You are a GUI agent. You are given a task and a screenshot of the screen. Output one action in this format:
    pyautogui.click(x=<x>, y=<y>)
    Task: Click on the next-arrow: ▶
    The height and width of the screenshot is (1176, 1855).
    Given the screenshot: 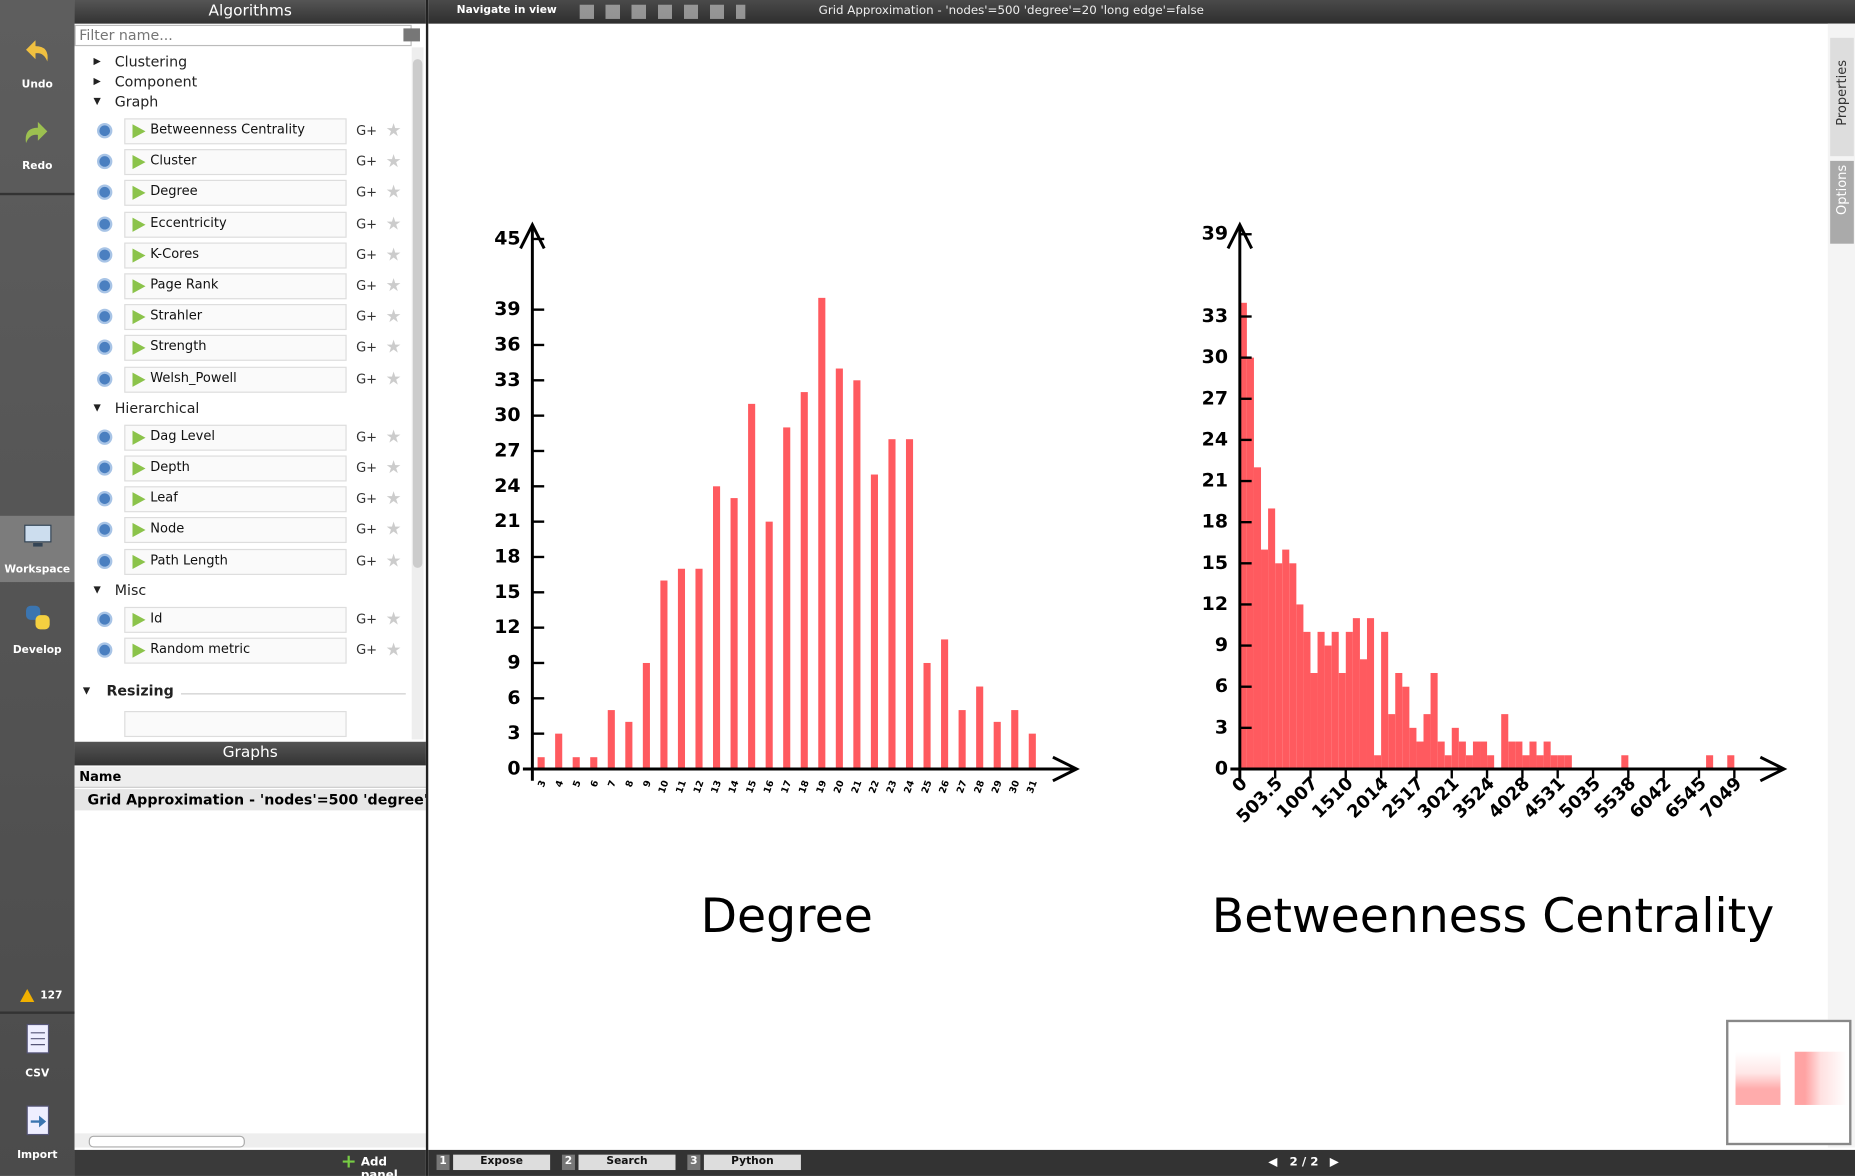 What is the action you would take?
    pyautogui.click(x=1334, y=1162)
    